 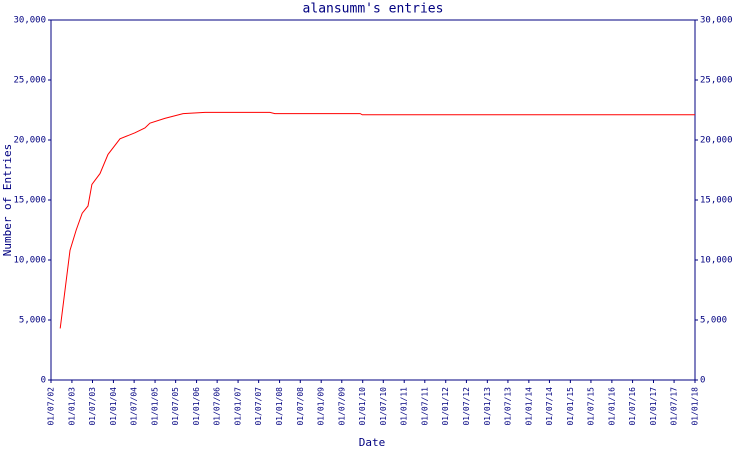 What do you see at coordinates (155, 406) in the screenshot?
I see `x-tick-label: 01/01/05` at bounding box center [155, 406].